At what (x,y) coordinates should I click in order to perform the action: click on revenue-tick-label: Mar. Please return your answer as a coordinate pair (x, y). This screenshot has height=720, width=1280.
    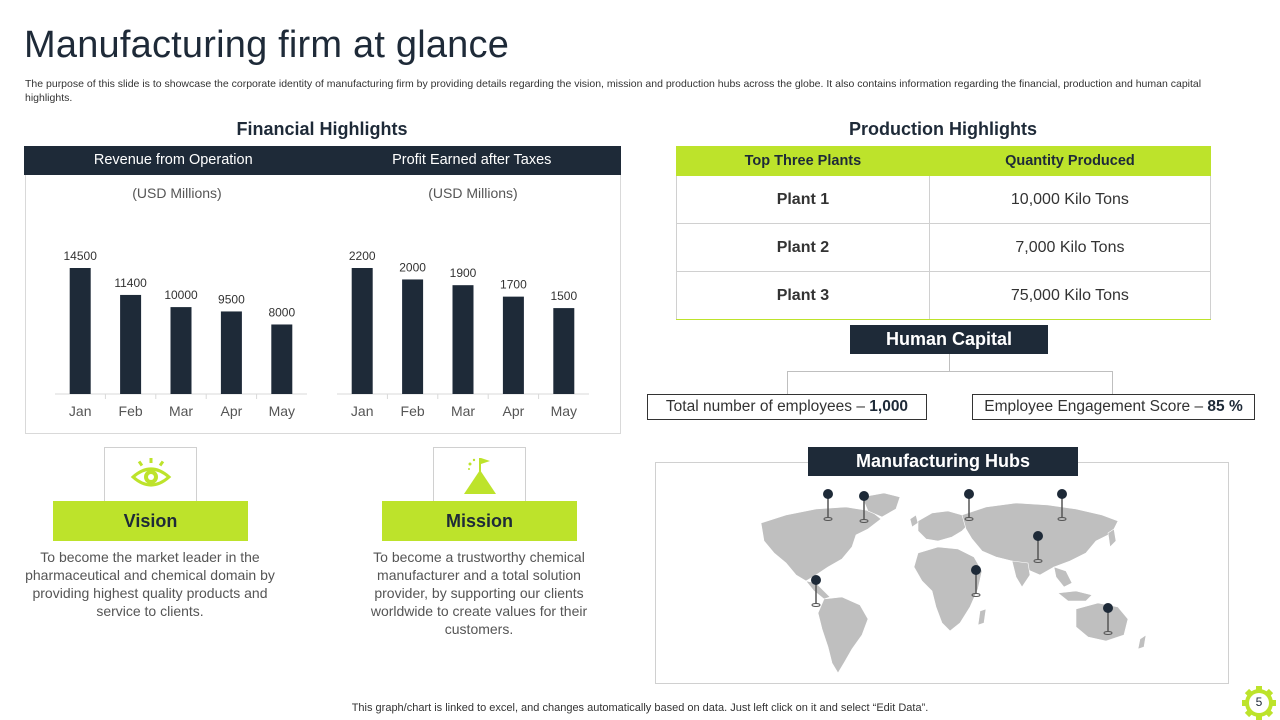
    Looking at the image, I should click on (181, 411).